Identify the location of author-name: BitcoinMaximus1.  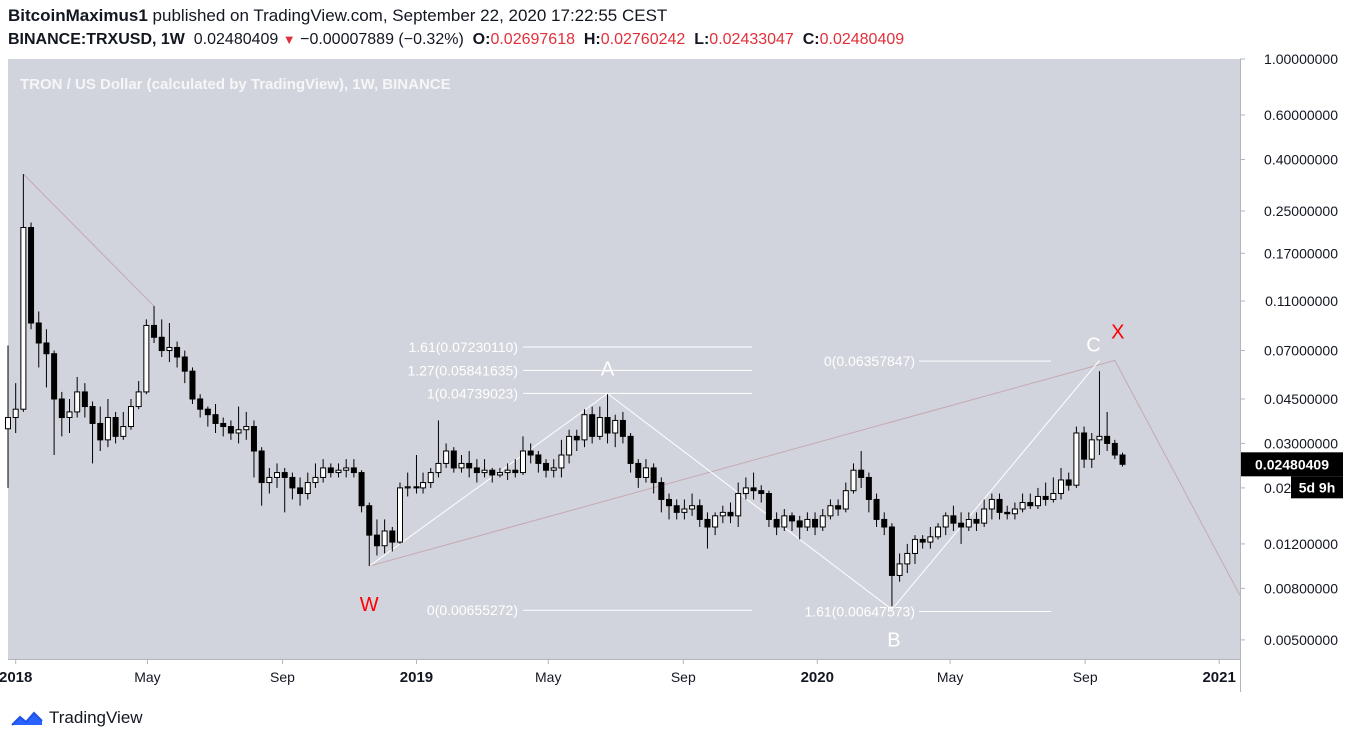
(78, 15).